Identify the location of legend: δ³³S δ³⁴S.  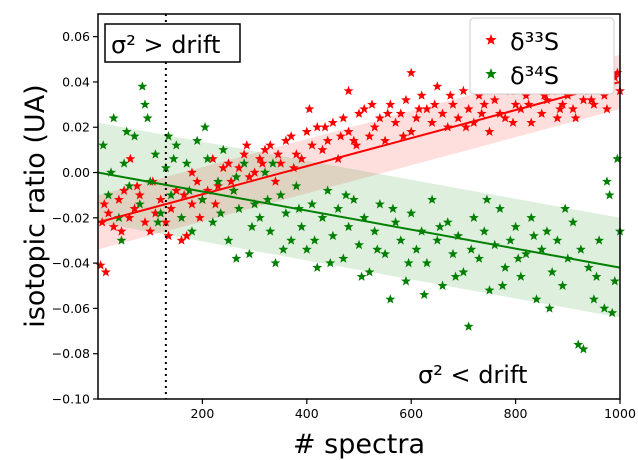
(542, 56).